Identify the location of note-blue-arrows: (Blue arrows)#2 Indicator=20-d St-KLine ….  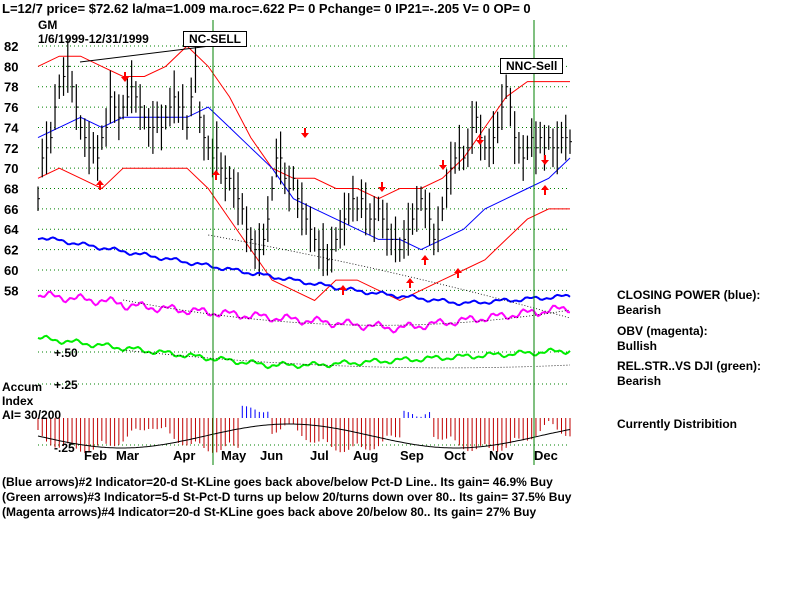
(277, 482).